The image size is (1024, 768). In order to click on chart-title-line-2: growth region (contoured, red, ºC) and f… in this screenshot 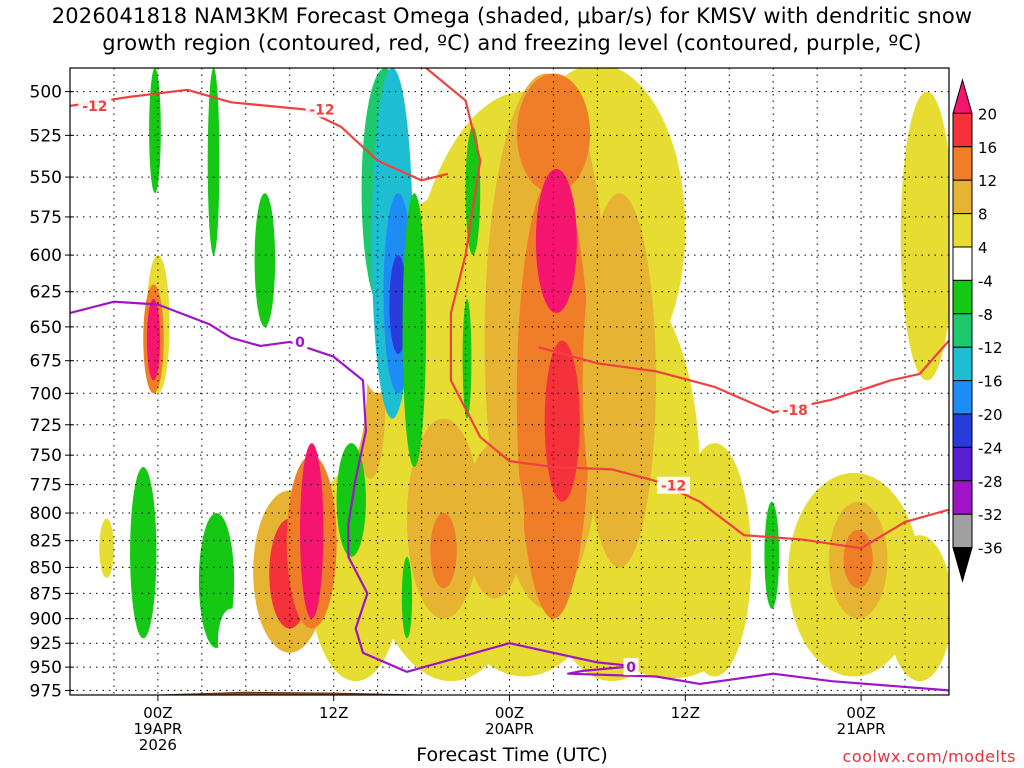, I will do `click(512, 43)`.